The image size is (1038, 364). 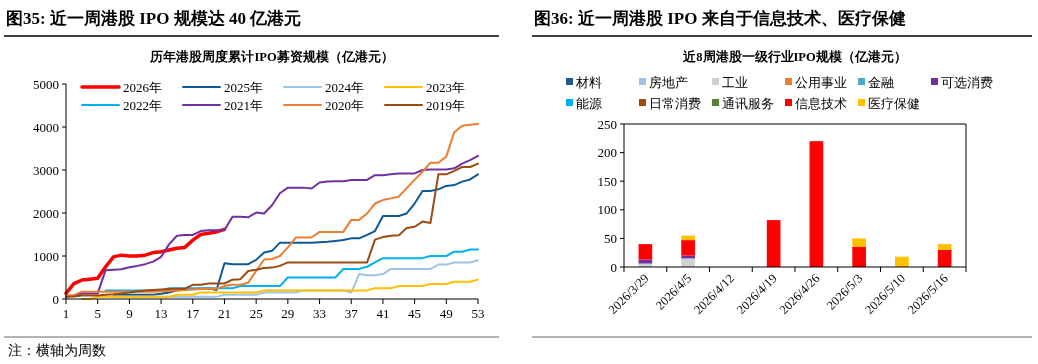 What do you see at coordinates (66, 313) in the screenshot?
I see `x-tick-label: 1` at bounding box center [66, 313].